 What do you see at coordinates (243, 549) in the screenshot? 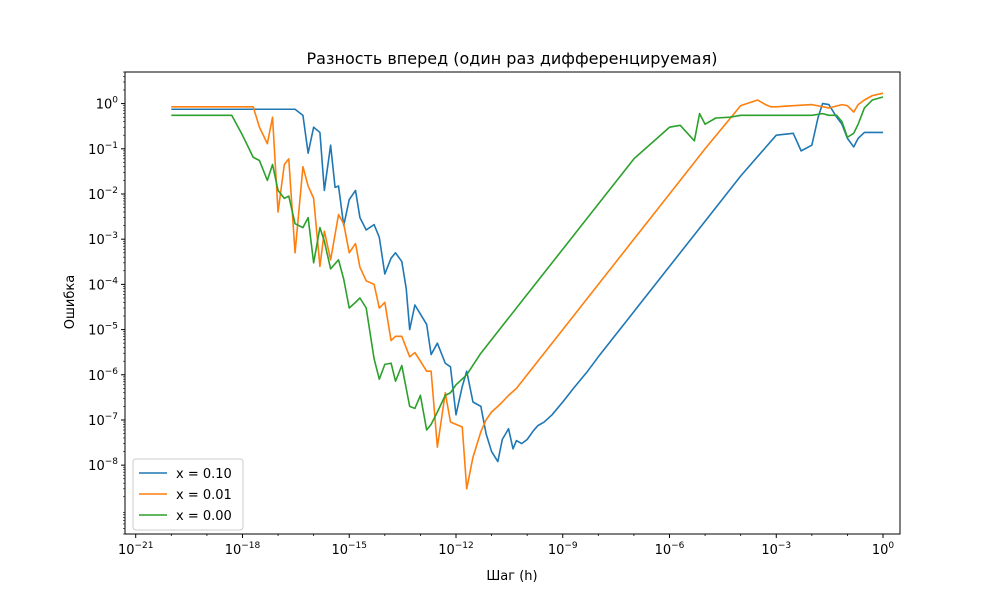
I see `x-tick-label: 10⁻¹⁸` at bounding box center [243, 549].